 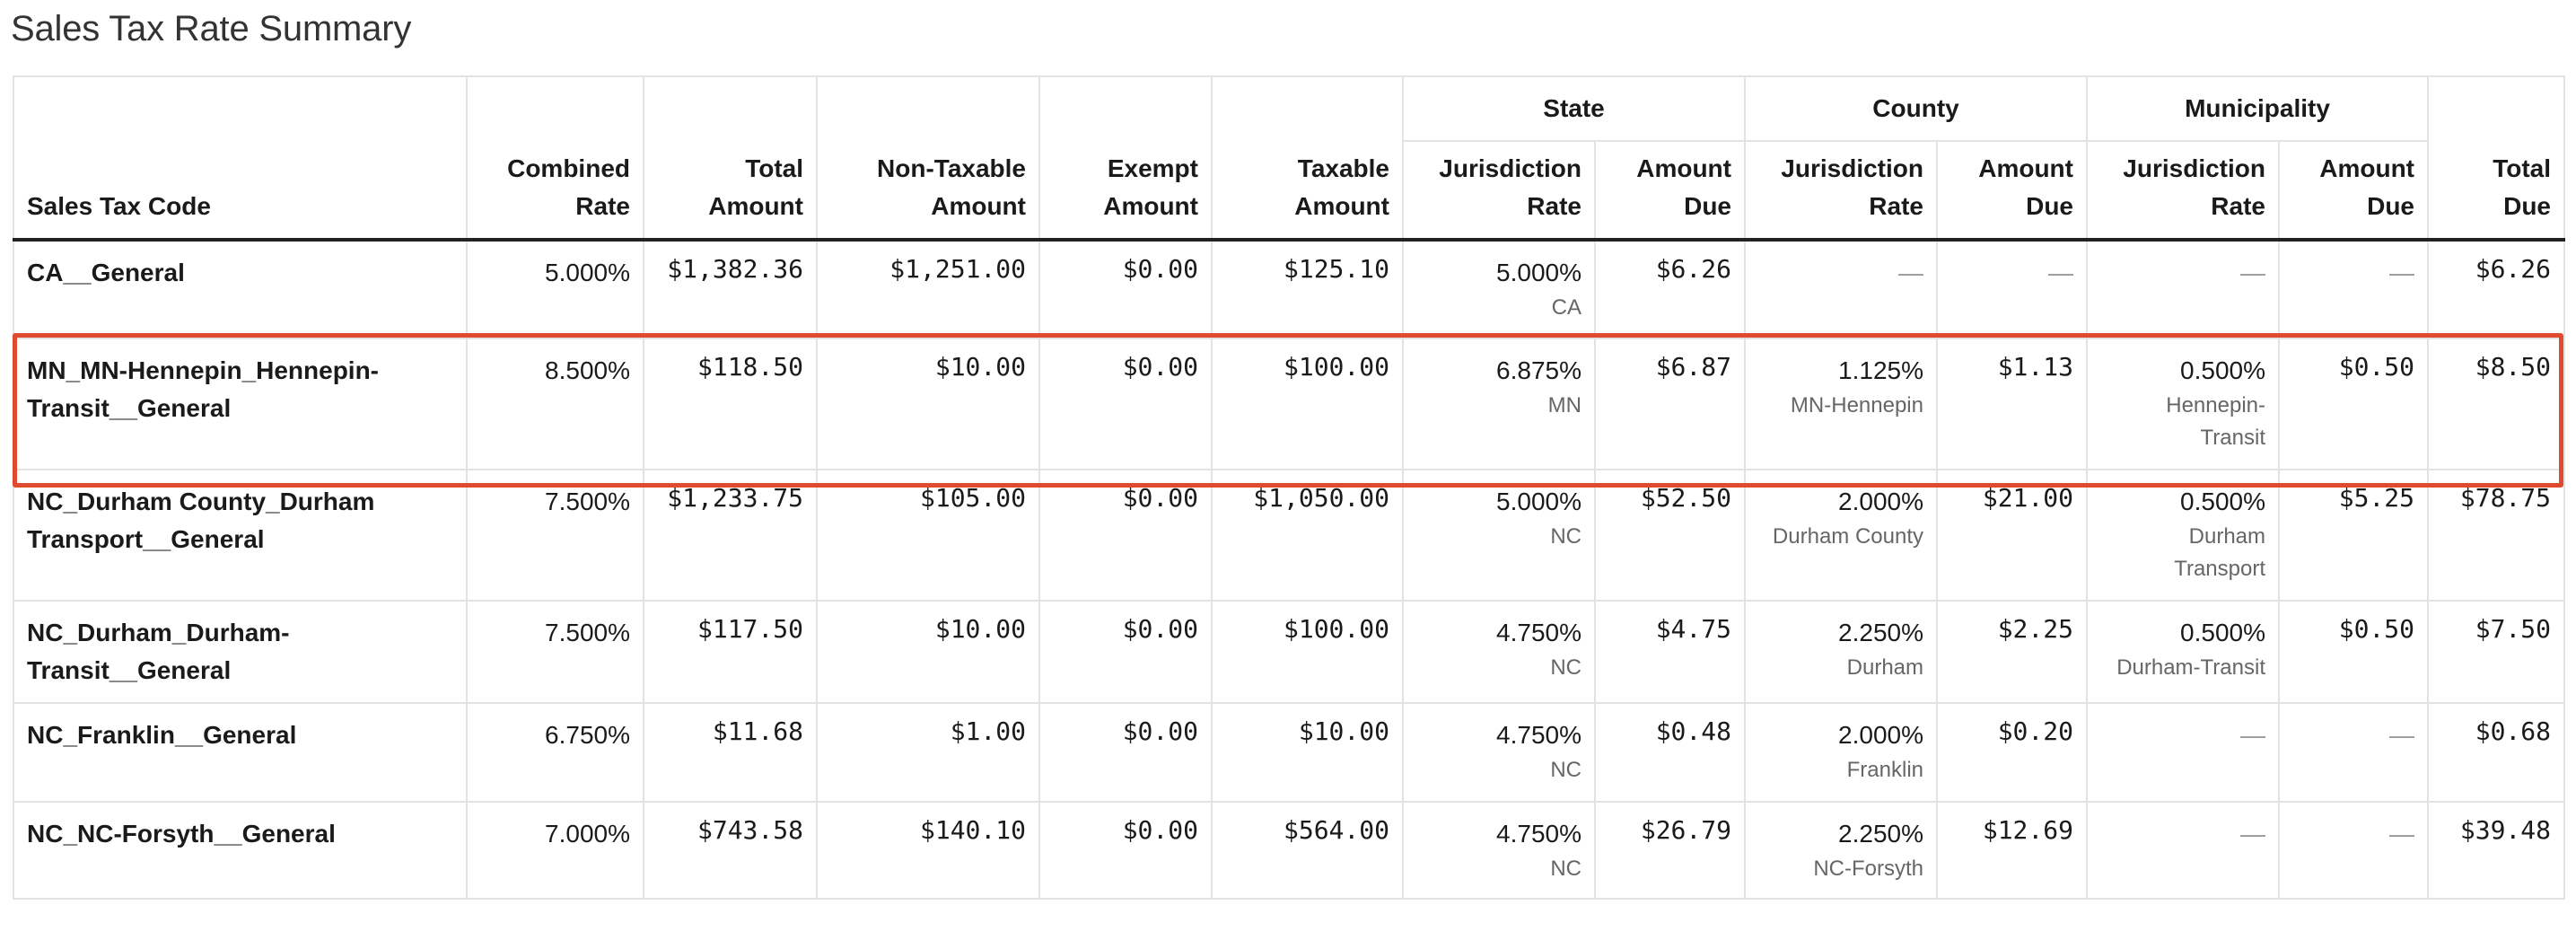 I want to click on cell-municipality-rate: 0.500% Durham-Transit, so click(x=2183, y=652).